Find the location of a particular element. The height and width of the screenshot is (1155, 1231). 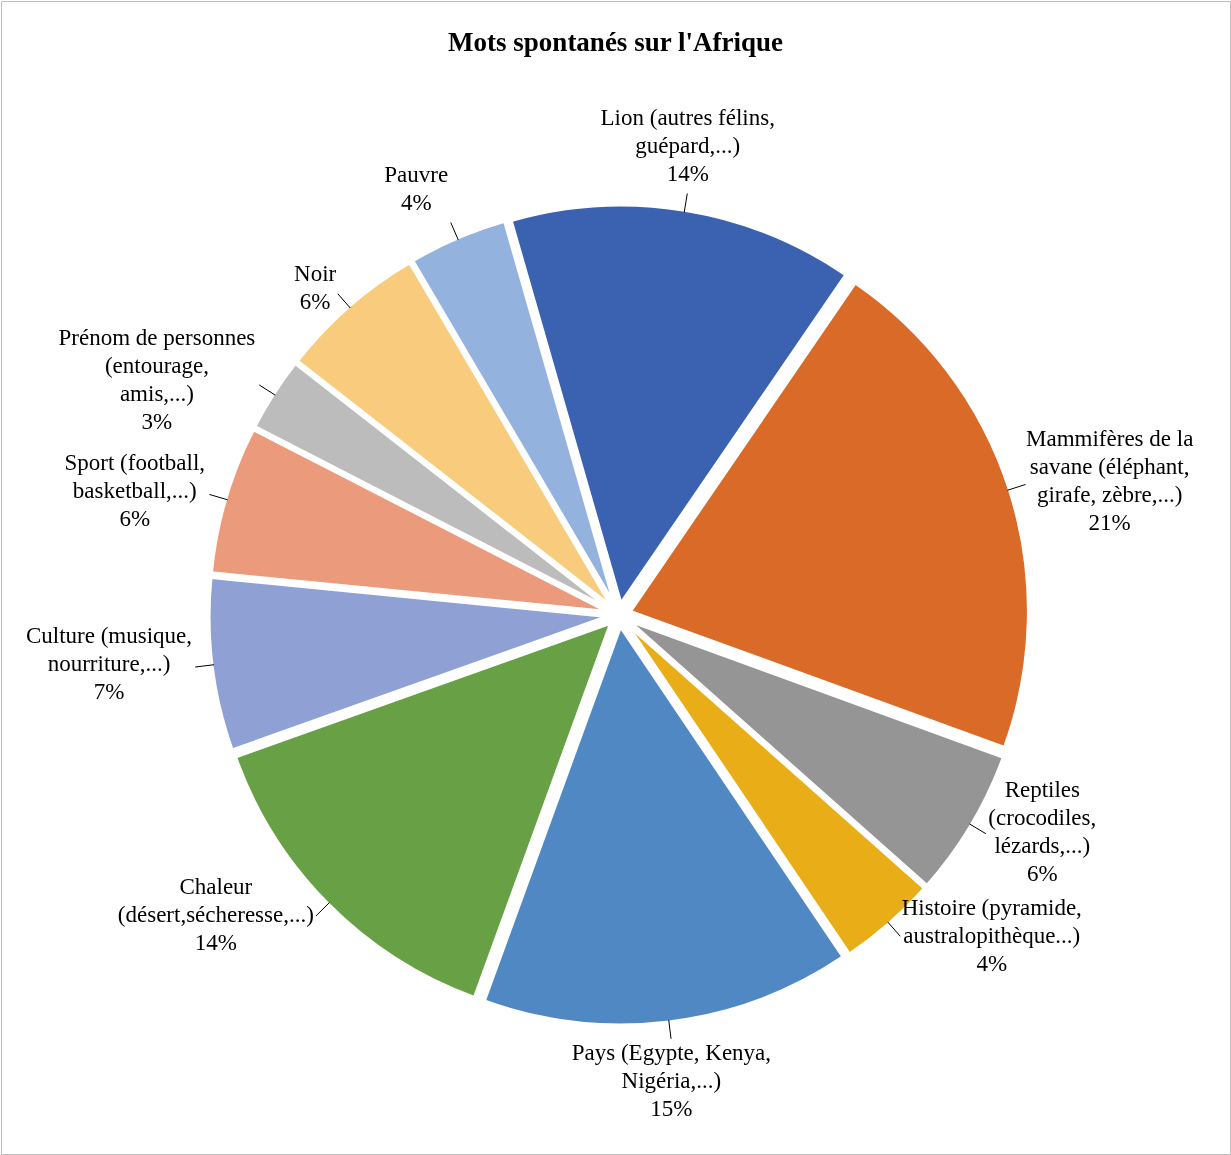

slice-label: Pauvre is located at coordinates (416, 174).